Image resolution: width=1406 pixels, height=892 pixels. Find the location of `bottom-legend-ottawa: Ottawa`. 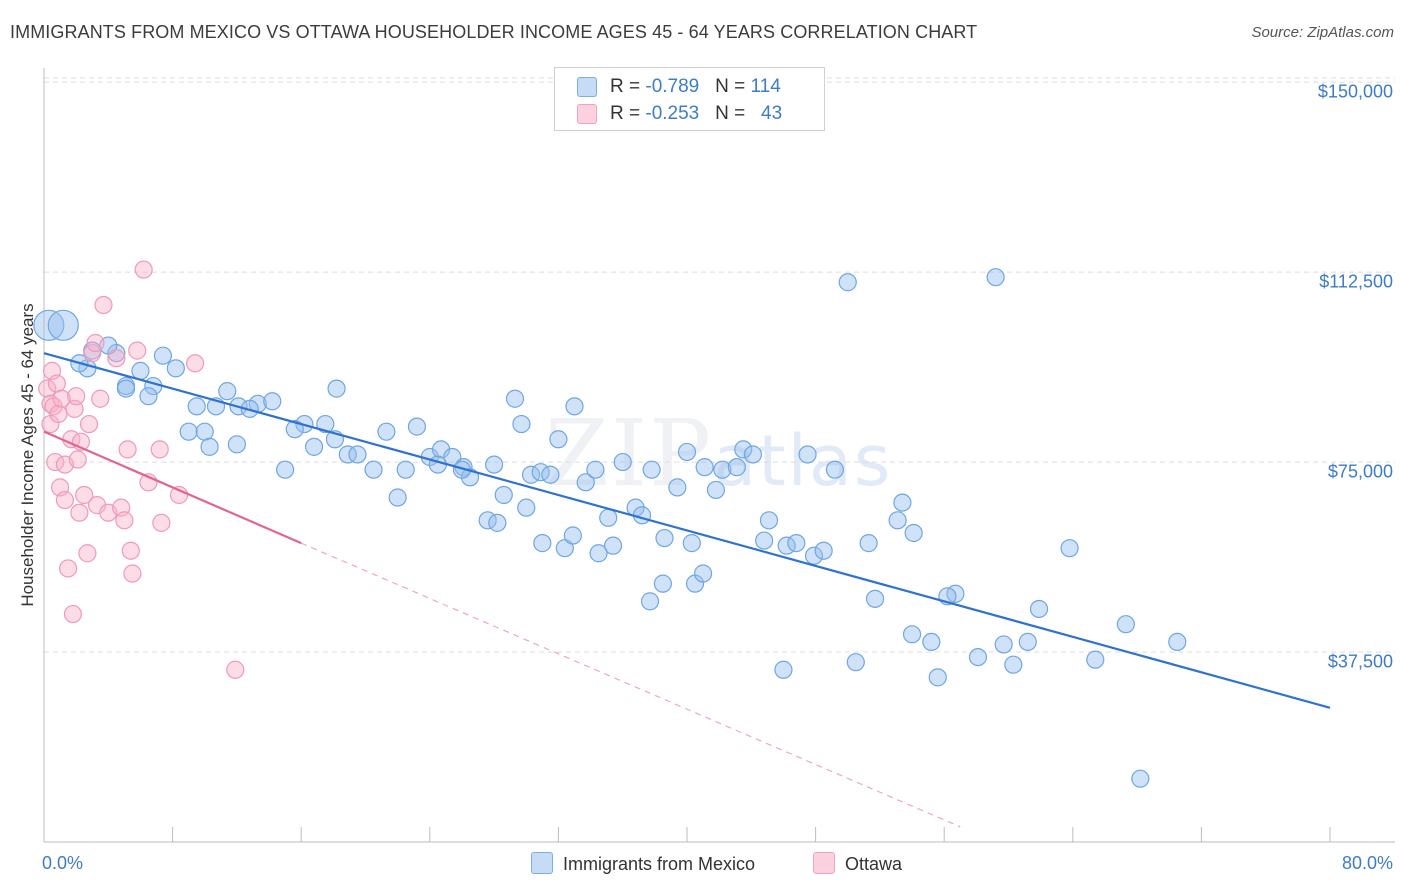

bottom-legend-ottawa: Ottawa is located at coordinates (857, 863).